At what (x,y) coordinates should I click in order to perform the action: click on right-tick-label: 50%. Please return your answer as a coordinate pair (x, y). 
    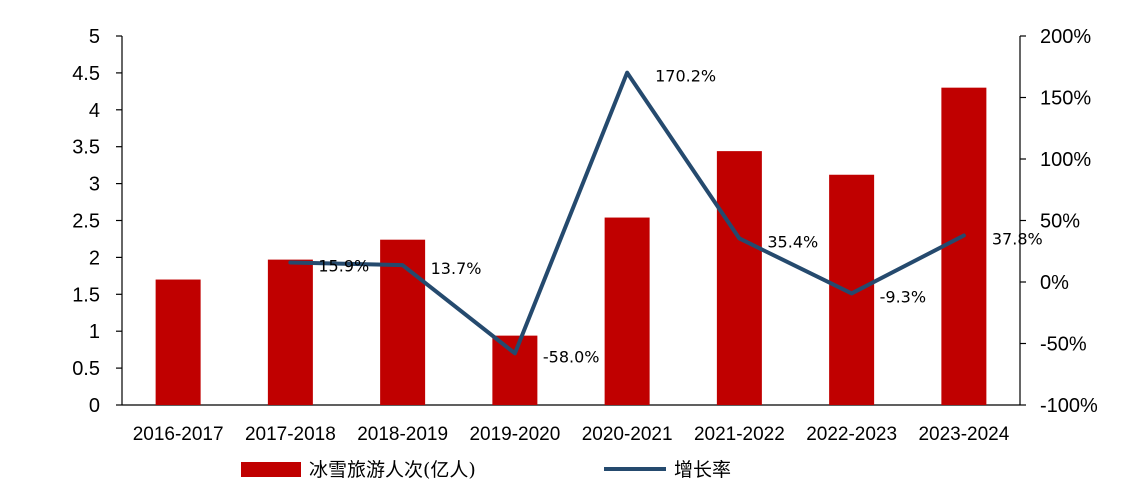
    Looking at the image, I should click on (1060, 222).